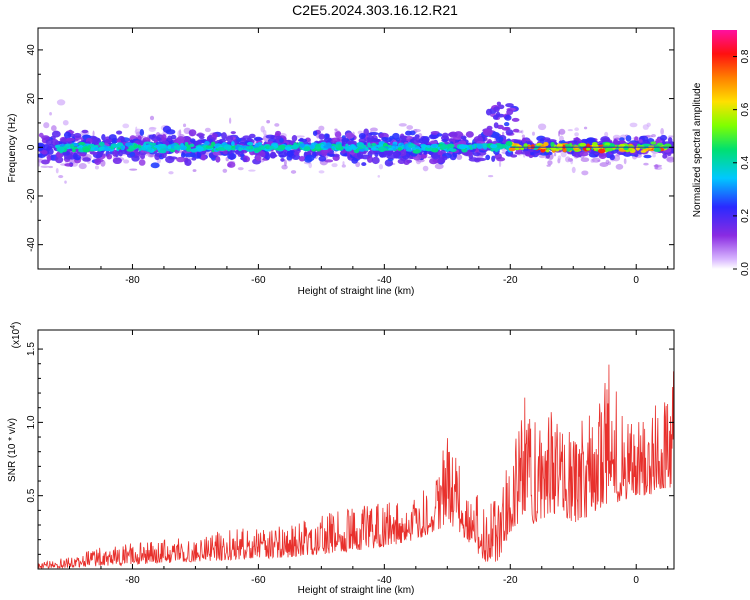 The image size is (750, 600). I want to click on spectrogram-x-tick-label: 0, so click(636, 280).